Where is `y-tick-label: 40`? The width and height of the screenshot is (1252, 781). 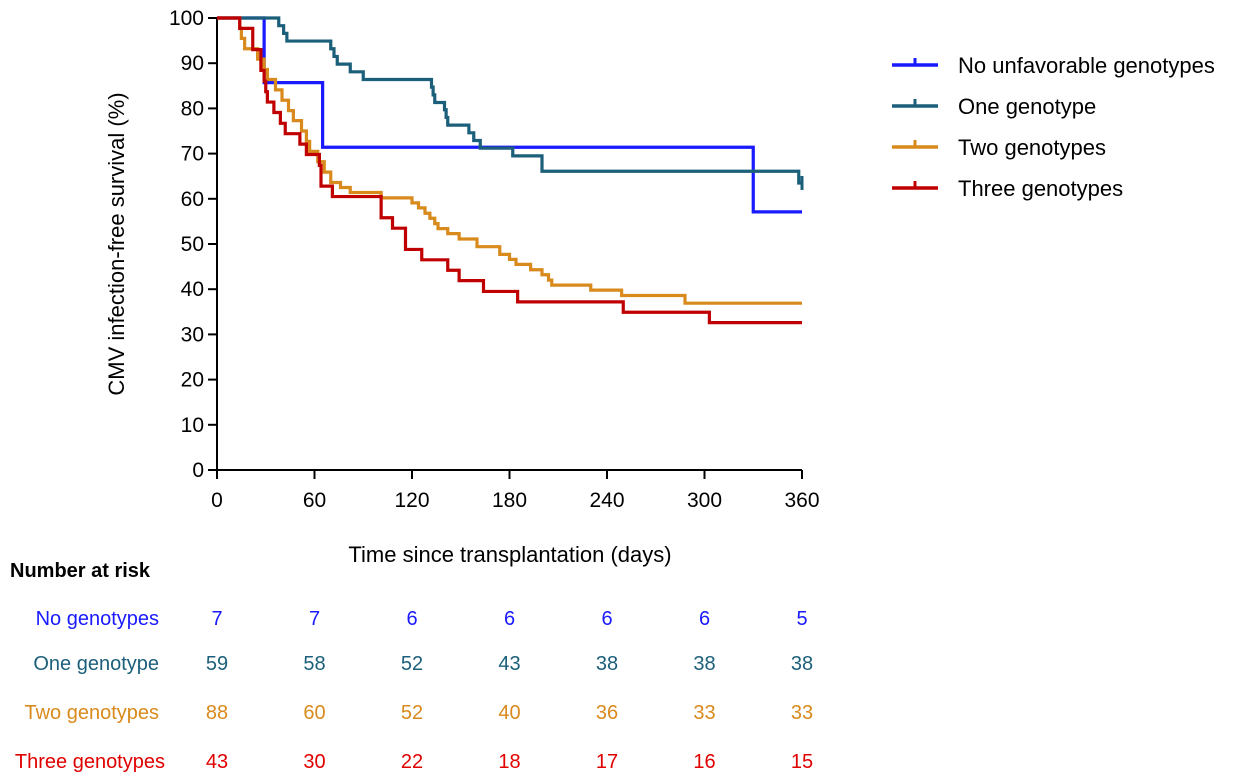
y-tick-label: 40 is located at coordinates (192, 289).